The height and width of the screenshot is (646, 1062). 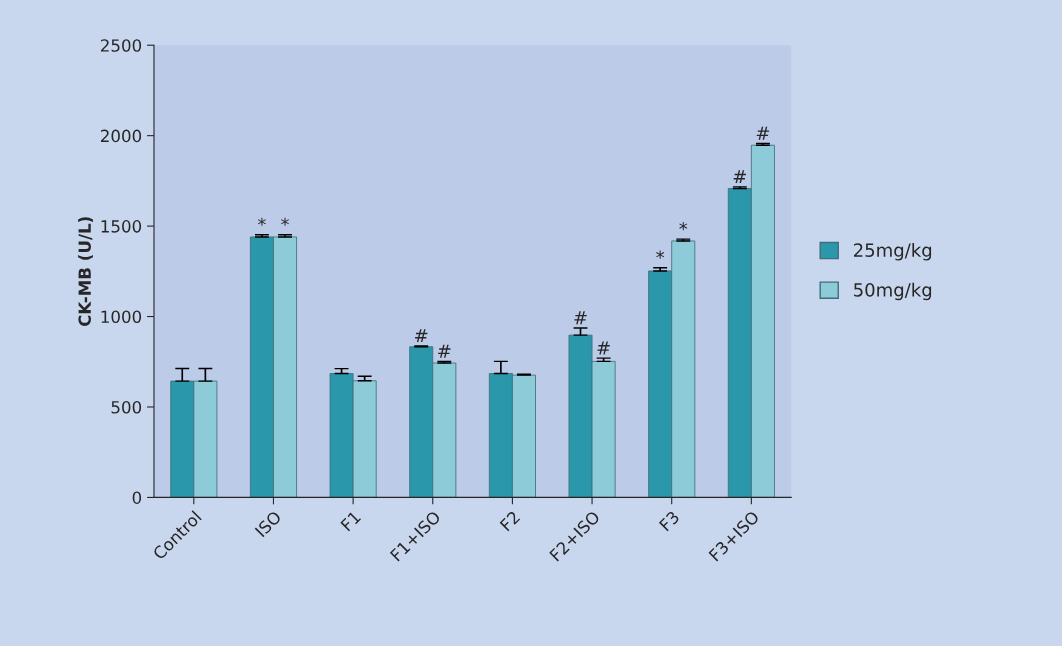 I want to click on y-tick-label: 2500, so click(x=121, y=45).